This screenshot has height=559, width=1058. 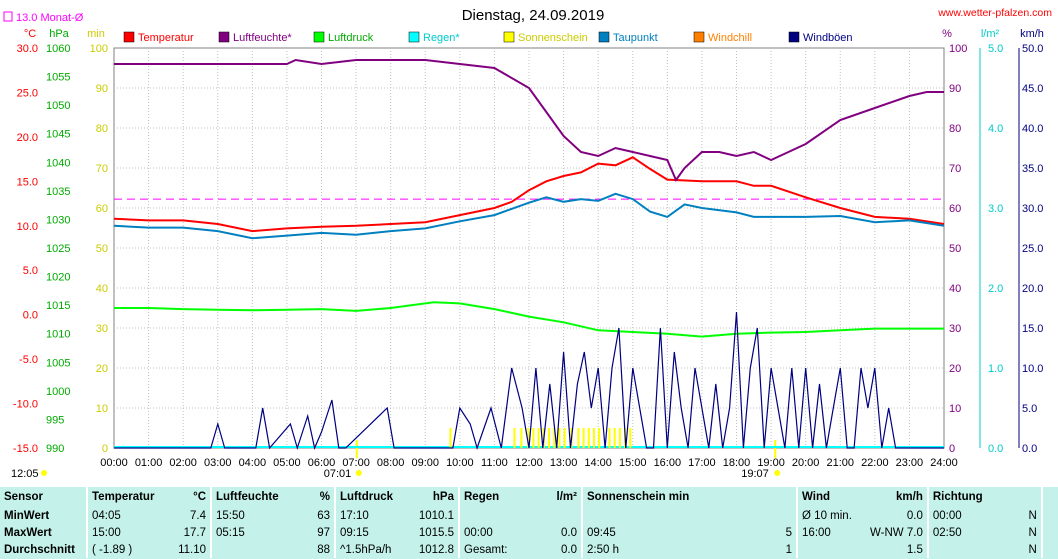 What do you see at coordinates (1032, 209) in the screenshot?
I see `wind-tick-label: 30.0` at bounding box center [1032, 209].